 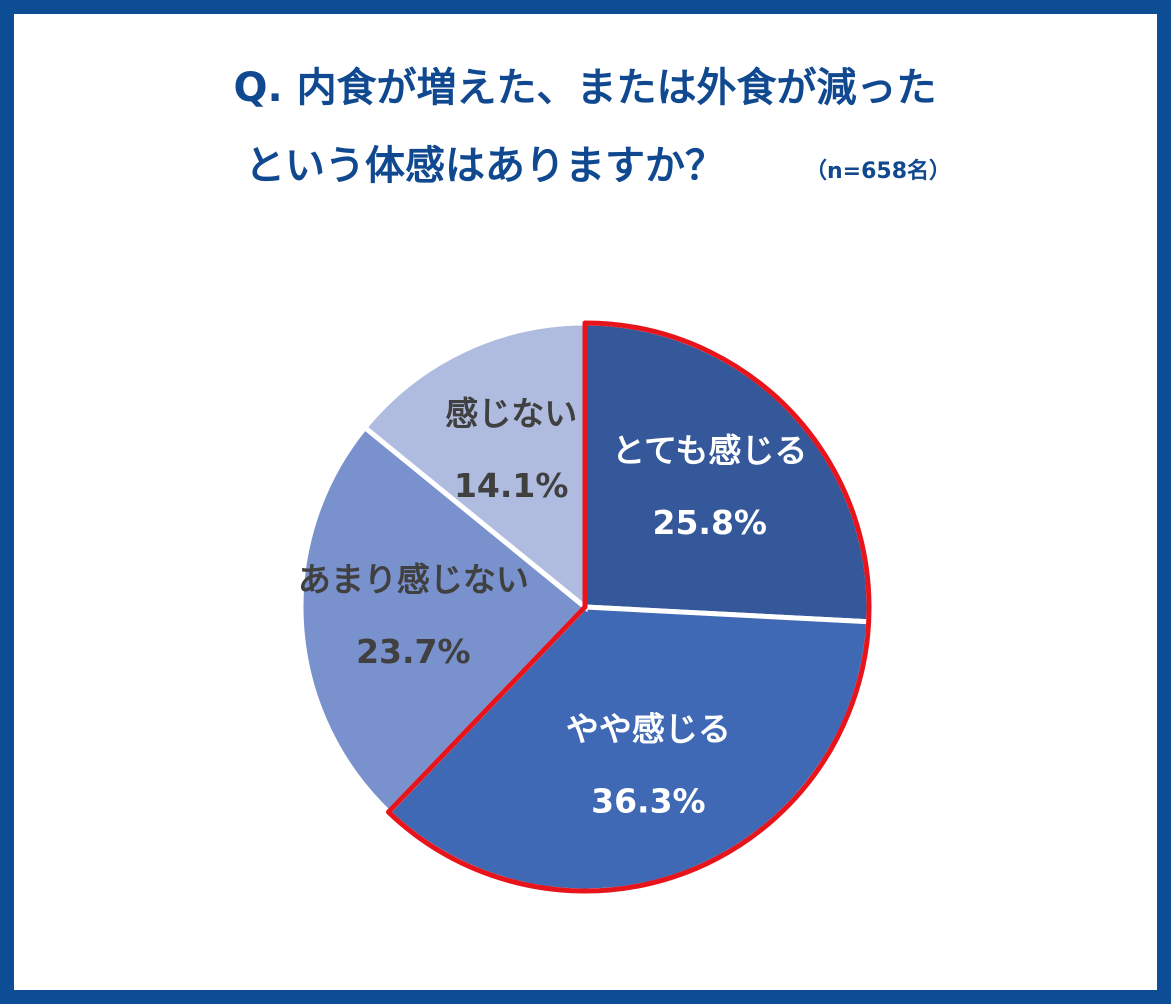 I want to click on value-label: 36.3%, so click(x=648, y=800).